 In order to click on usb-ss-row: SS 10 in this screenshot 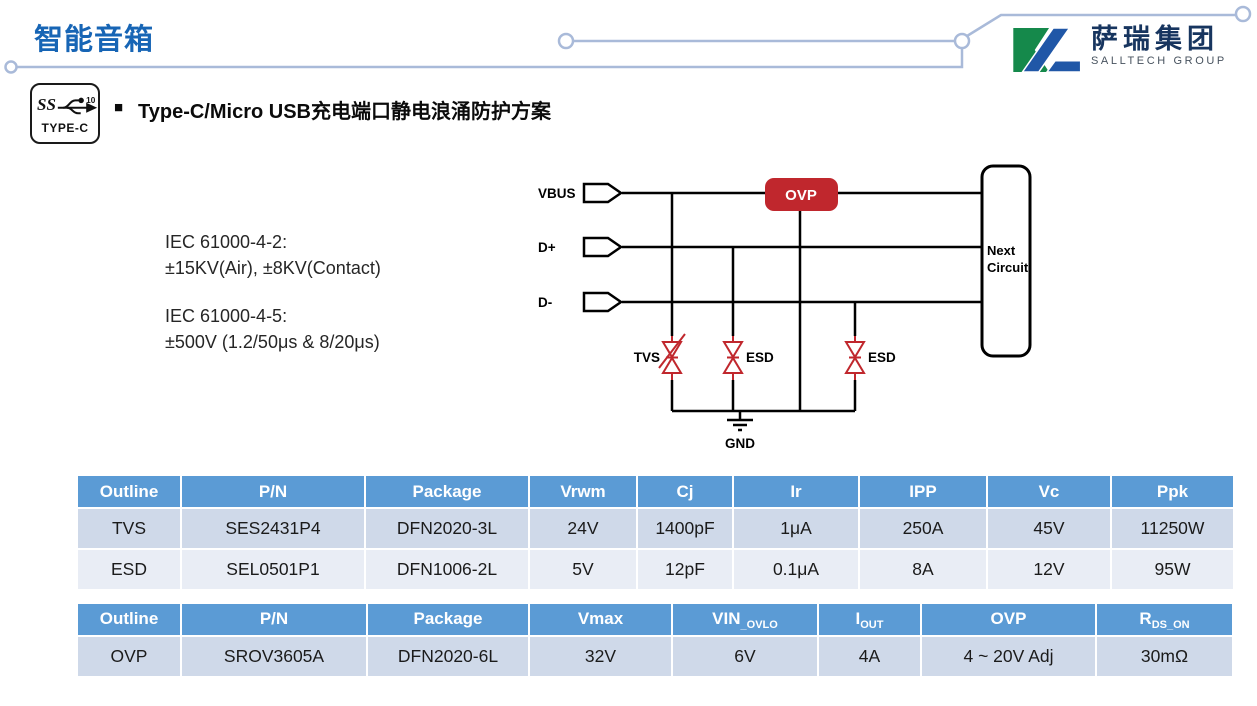, I will do `click(67, 105)`.